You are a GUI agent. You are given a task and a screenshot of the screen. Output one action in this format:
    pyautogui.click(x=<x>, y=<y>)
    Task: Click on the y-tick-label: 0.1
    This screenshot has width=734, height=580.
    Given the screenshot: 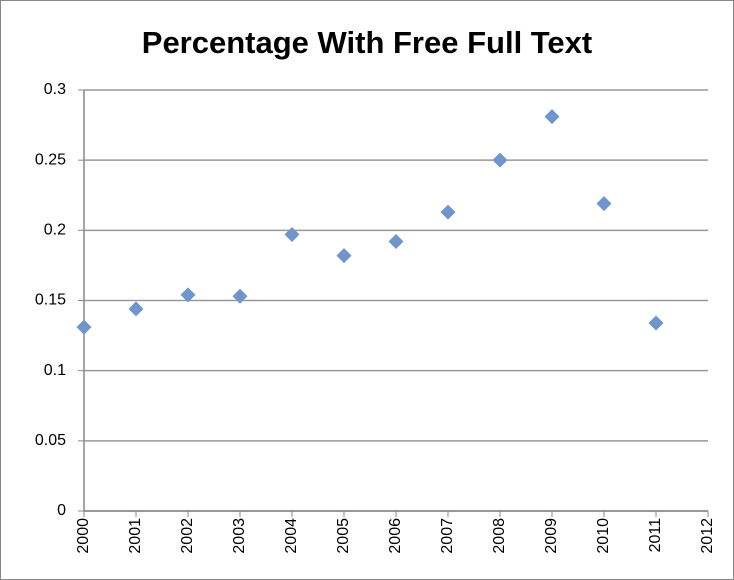 What is the action you would take?
    pyautogui.click(x=55, y=370)
    